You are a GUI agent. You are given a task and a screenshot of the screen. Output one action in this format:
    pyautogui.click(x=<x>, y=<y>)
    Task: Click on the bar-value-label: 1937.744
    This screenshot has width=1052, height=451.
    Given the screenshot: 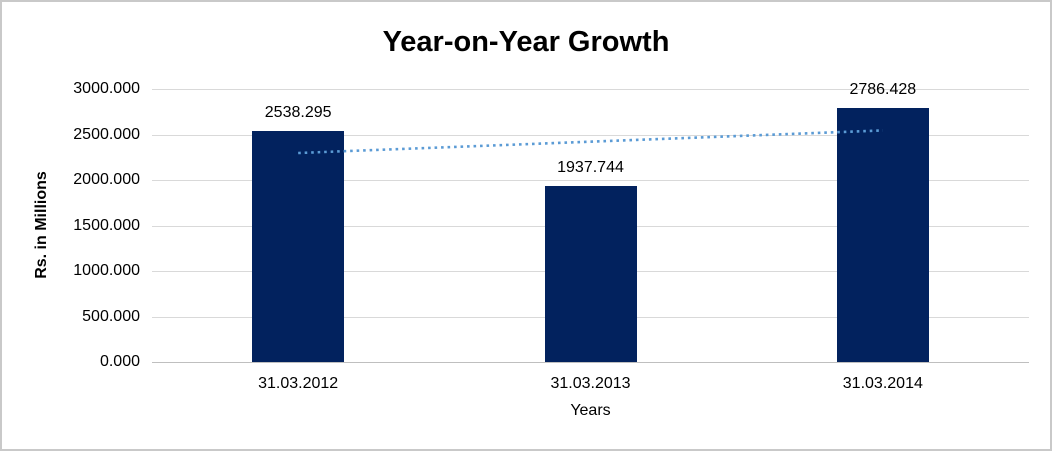 What is the action you would take?
    pyautogui.click(x=590, y=167)
    